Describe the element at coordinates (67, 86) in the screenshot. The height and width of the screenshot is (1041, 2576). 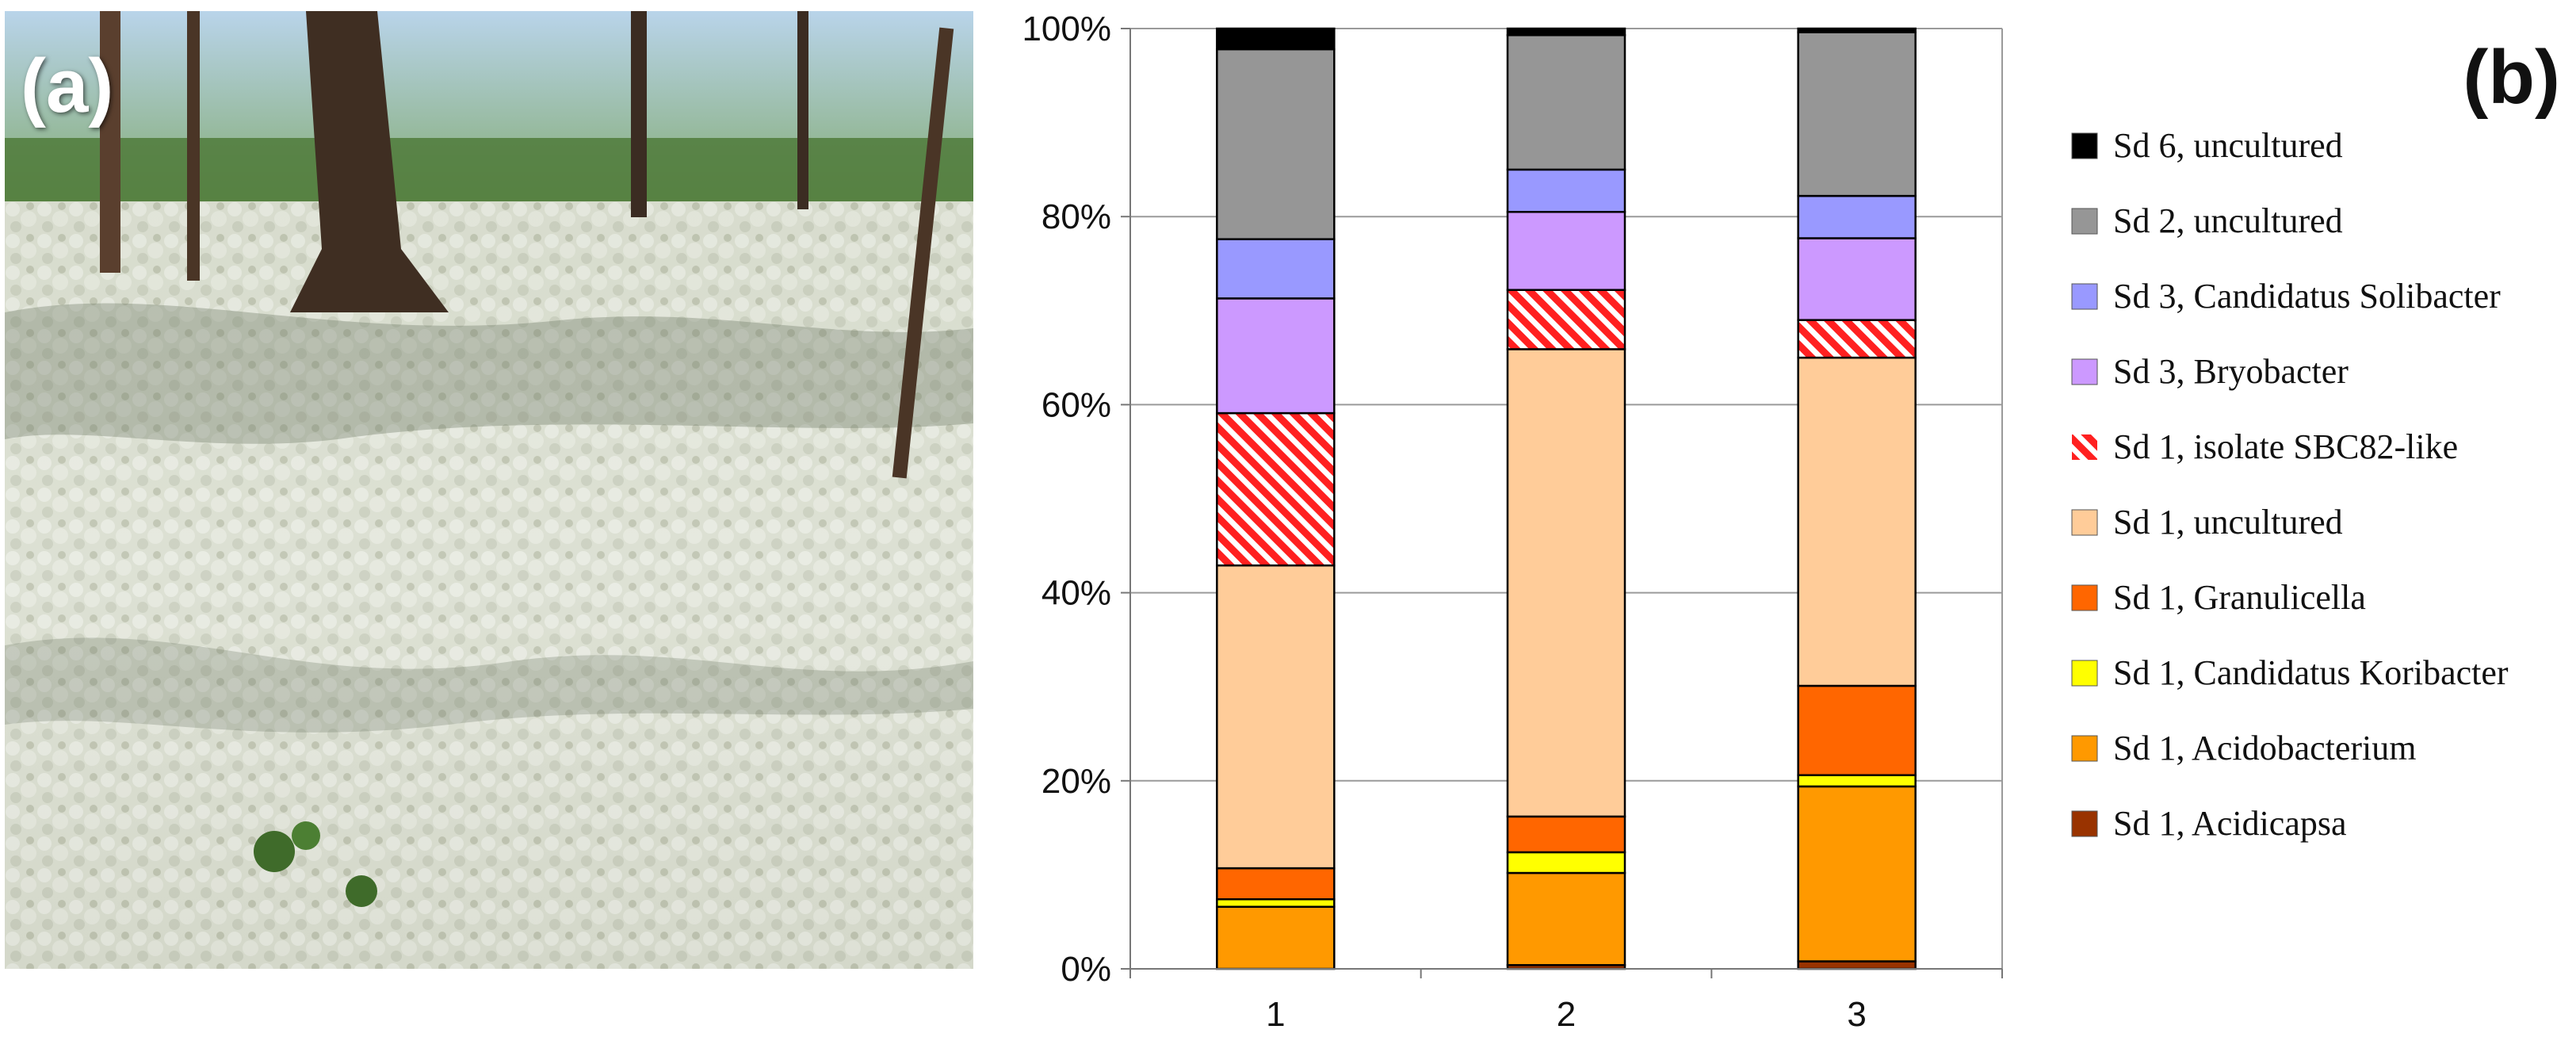
I see `panel-a-label: (a)` at that location.